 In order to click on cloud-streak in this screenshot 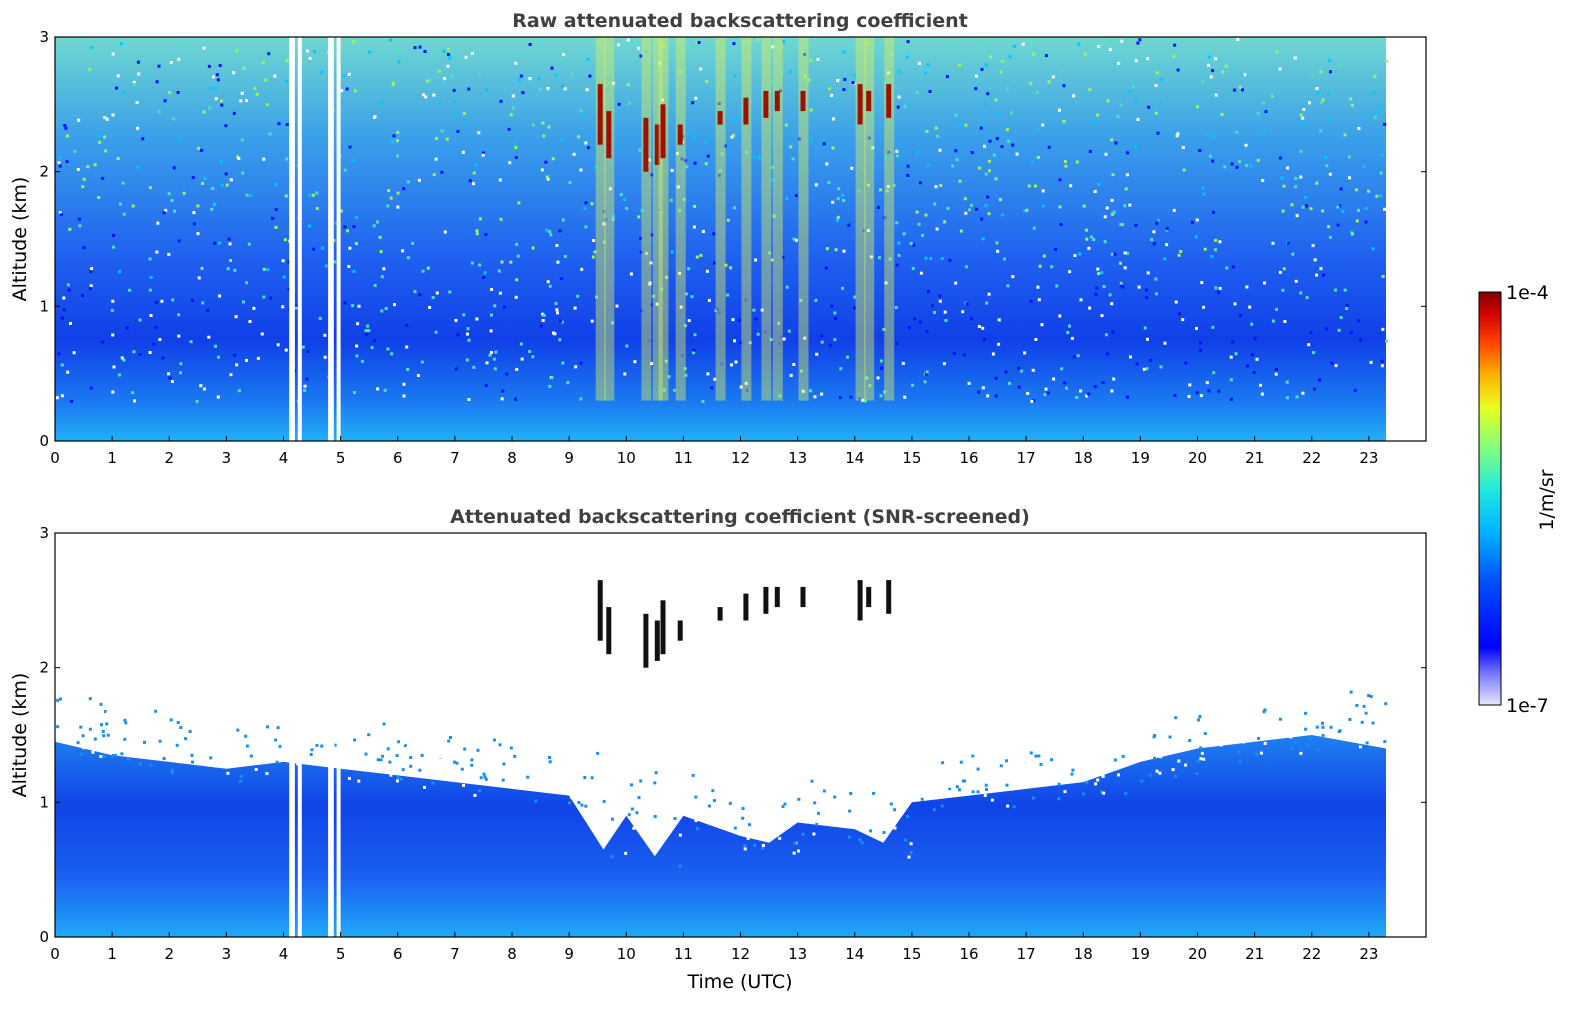, I will do `click(869, 219)`.